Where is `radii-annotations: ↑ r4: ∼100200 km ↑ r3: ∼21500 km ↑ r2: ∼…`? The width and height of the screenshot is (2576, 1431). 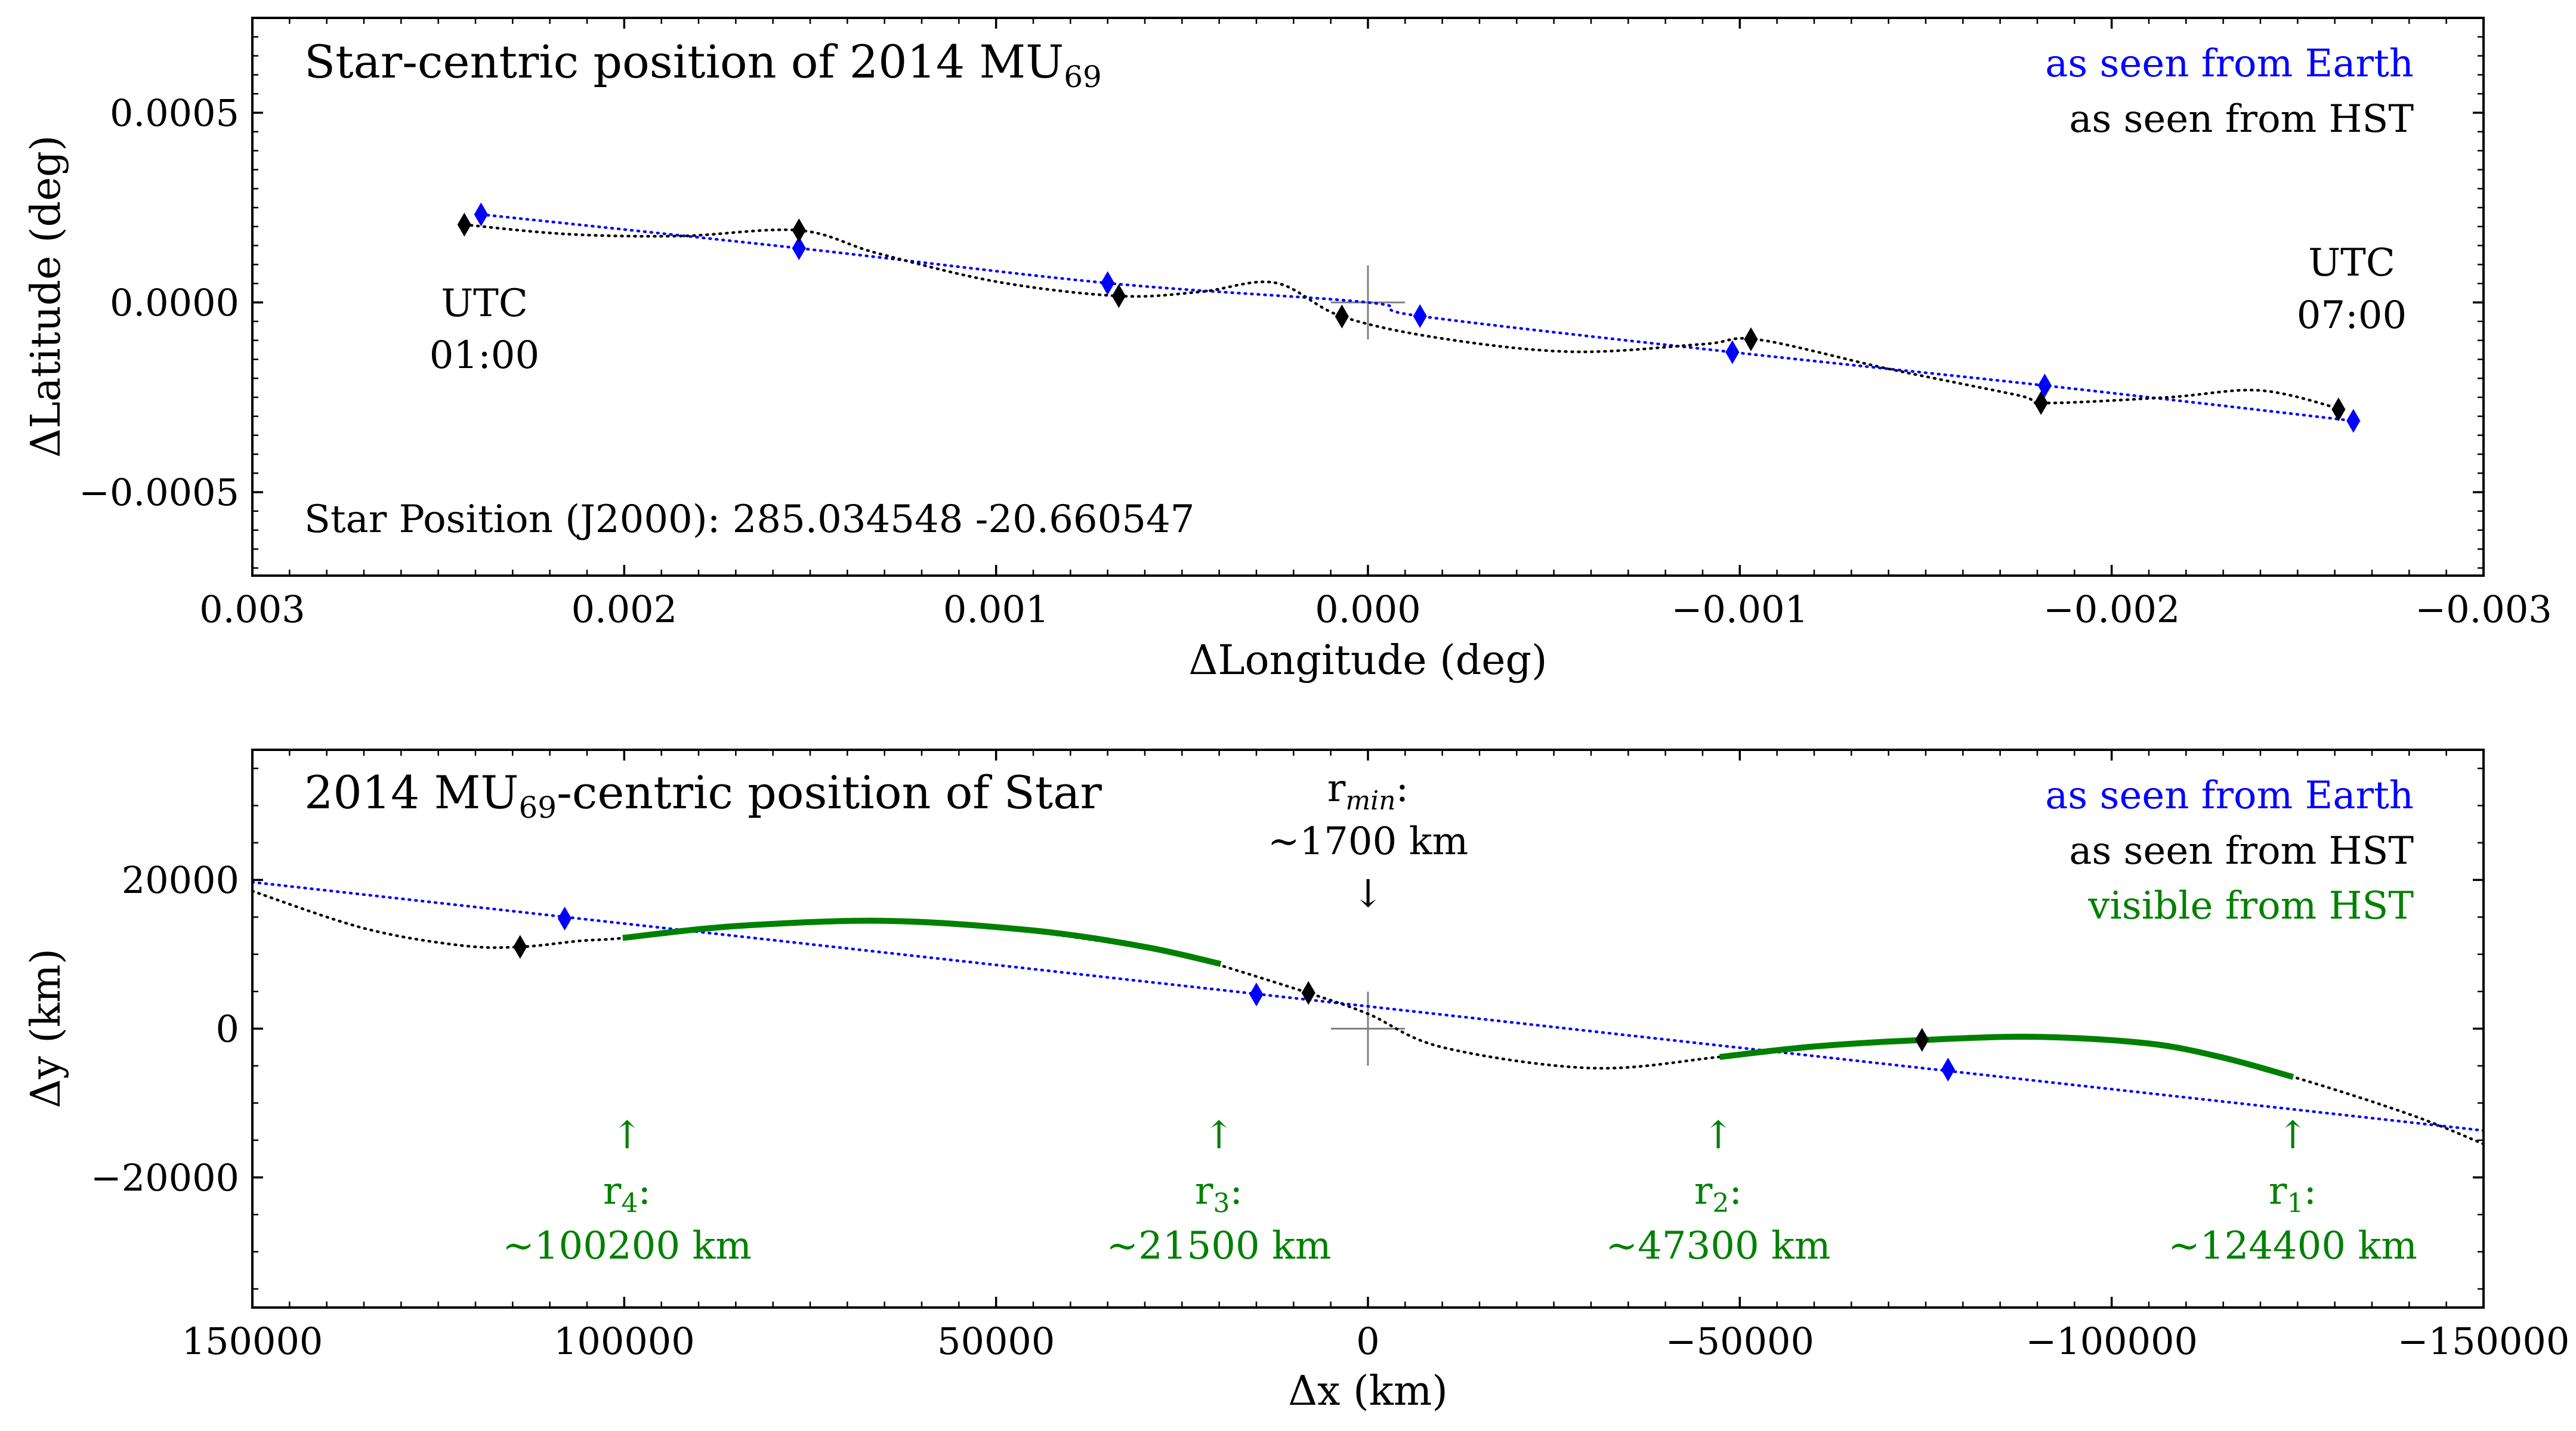 radii-annotations: ↑ r4: ∼100200 km ↑ r3: ∼21500 km ↑ r2: ∼… is located at coordinates (1459, 1191).